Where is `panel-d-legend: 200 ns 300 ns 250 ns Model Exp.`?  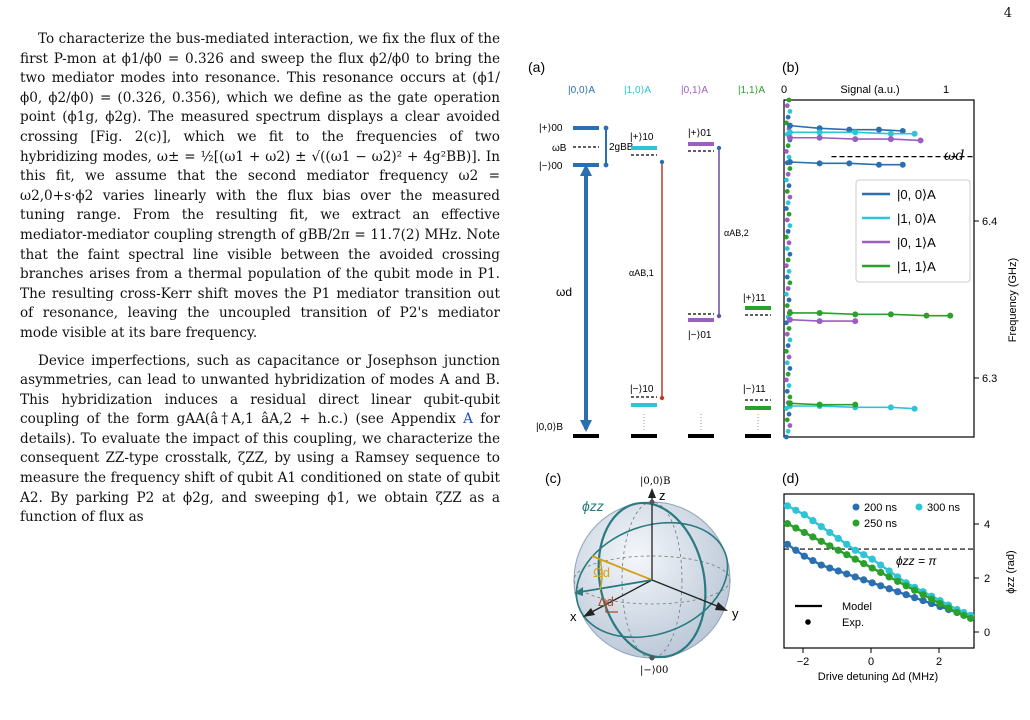 panel-d-legend: 200 ns 300 ns 250 ns Model Exp. is located at coordinates (878, 565).